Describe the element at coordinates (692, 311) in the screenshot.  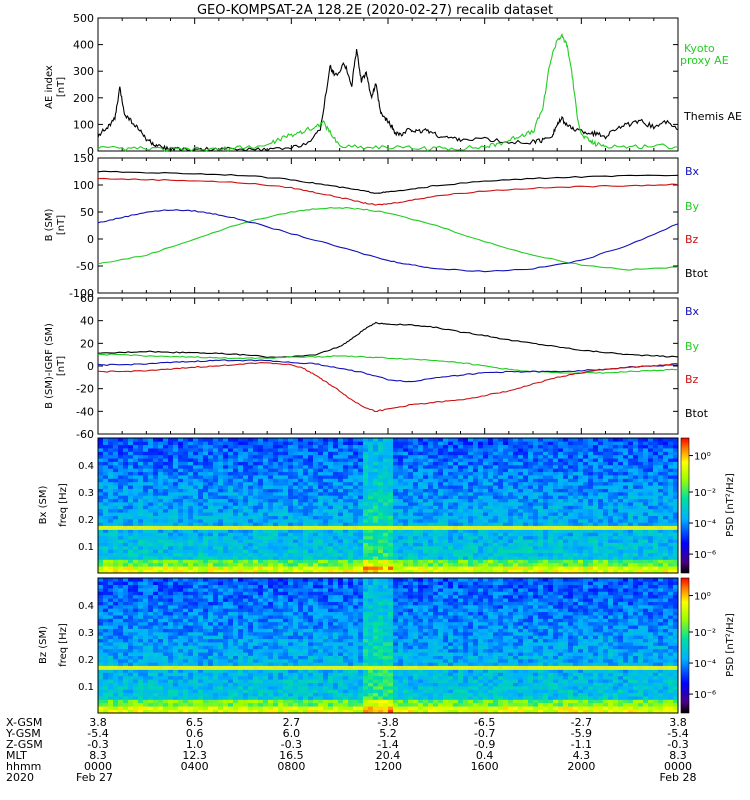
I see `legend-bx-2: Bx` at that location.